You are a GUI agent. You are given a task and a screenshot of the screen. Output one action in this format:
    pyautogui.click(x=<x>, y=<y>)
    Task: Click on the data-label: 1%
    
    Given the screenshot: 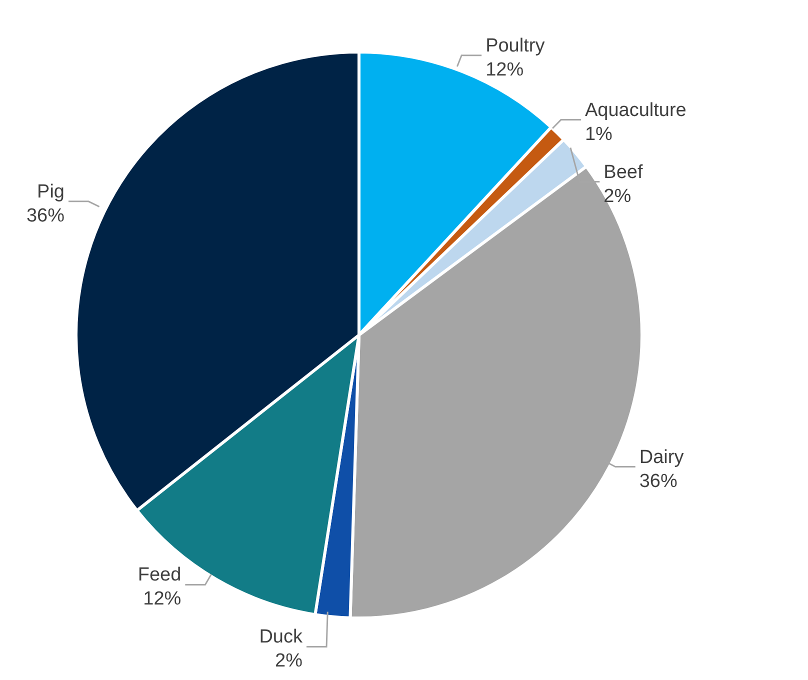 What is the action you would take?
    pyautogui.click(x=598, y=134)
    